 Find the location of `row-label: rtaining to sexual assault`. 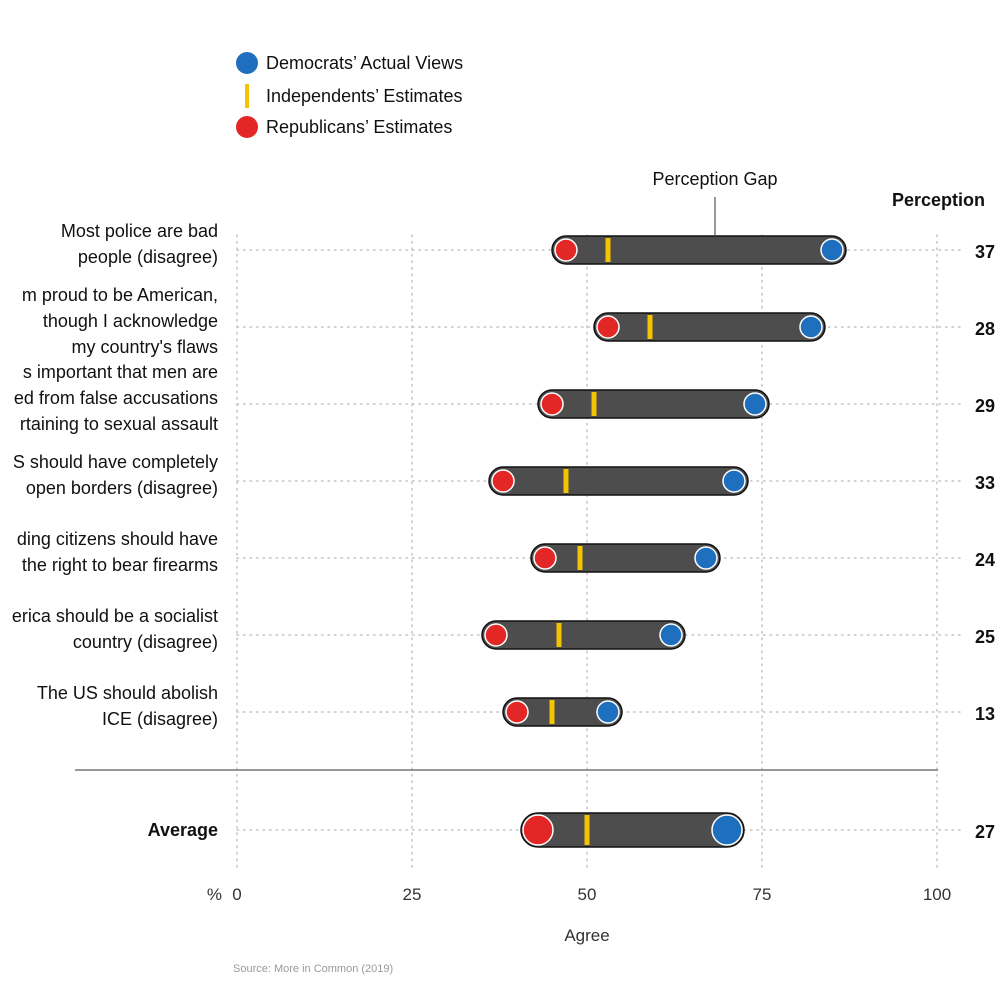

row-label: rtaining to sexual assault is located at coordinates (119, 424).